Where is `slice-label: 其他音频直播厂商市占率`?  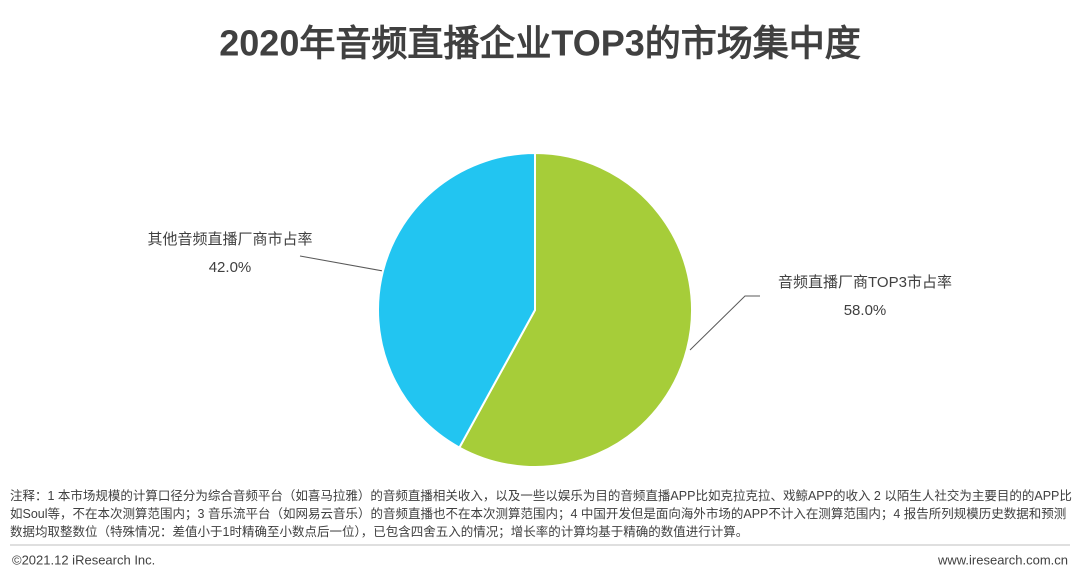
slice-label: 其他音频直播厂商市占率 is located at coordinates (229, 239).